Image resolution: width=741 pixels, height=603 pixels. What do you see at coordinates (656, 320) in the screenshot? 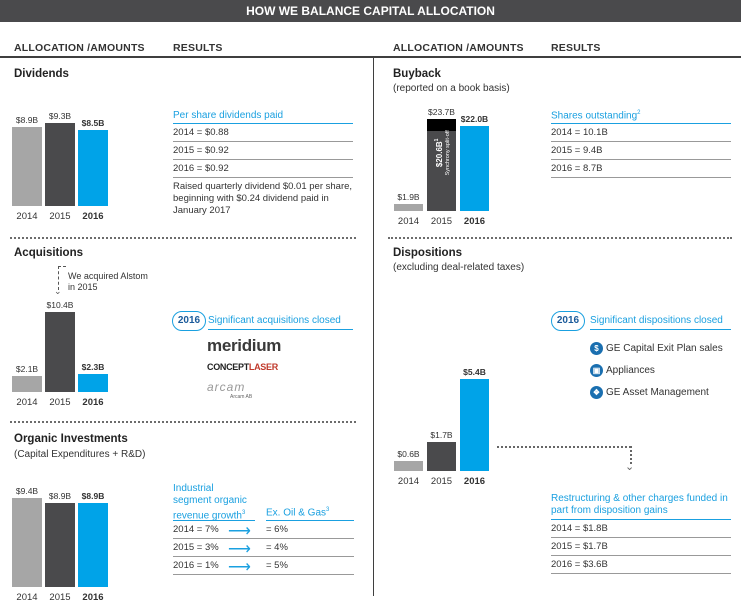
I see `dispositions-result-title: Significant dispositions closed` at bounding box center [656, 320].